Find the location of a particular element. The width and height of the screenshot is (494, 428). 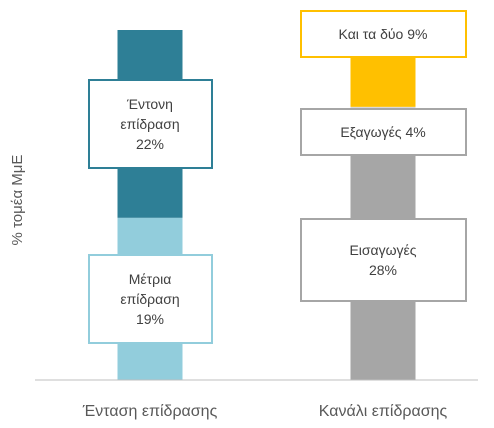

series-name: Εξαγωγές is located at coordinates (371, 131).